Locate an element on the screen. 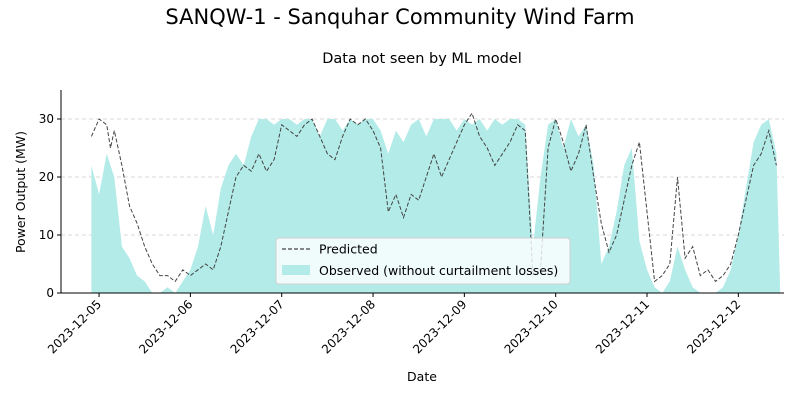 The width and height of the screenshot is (800, 400). y-tick-label: 0 is located at coordinates (50, 293).